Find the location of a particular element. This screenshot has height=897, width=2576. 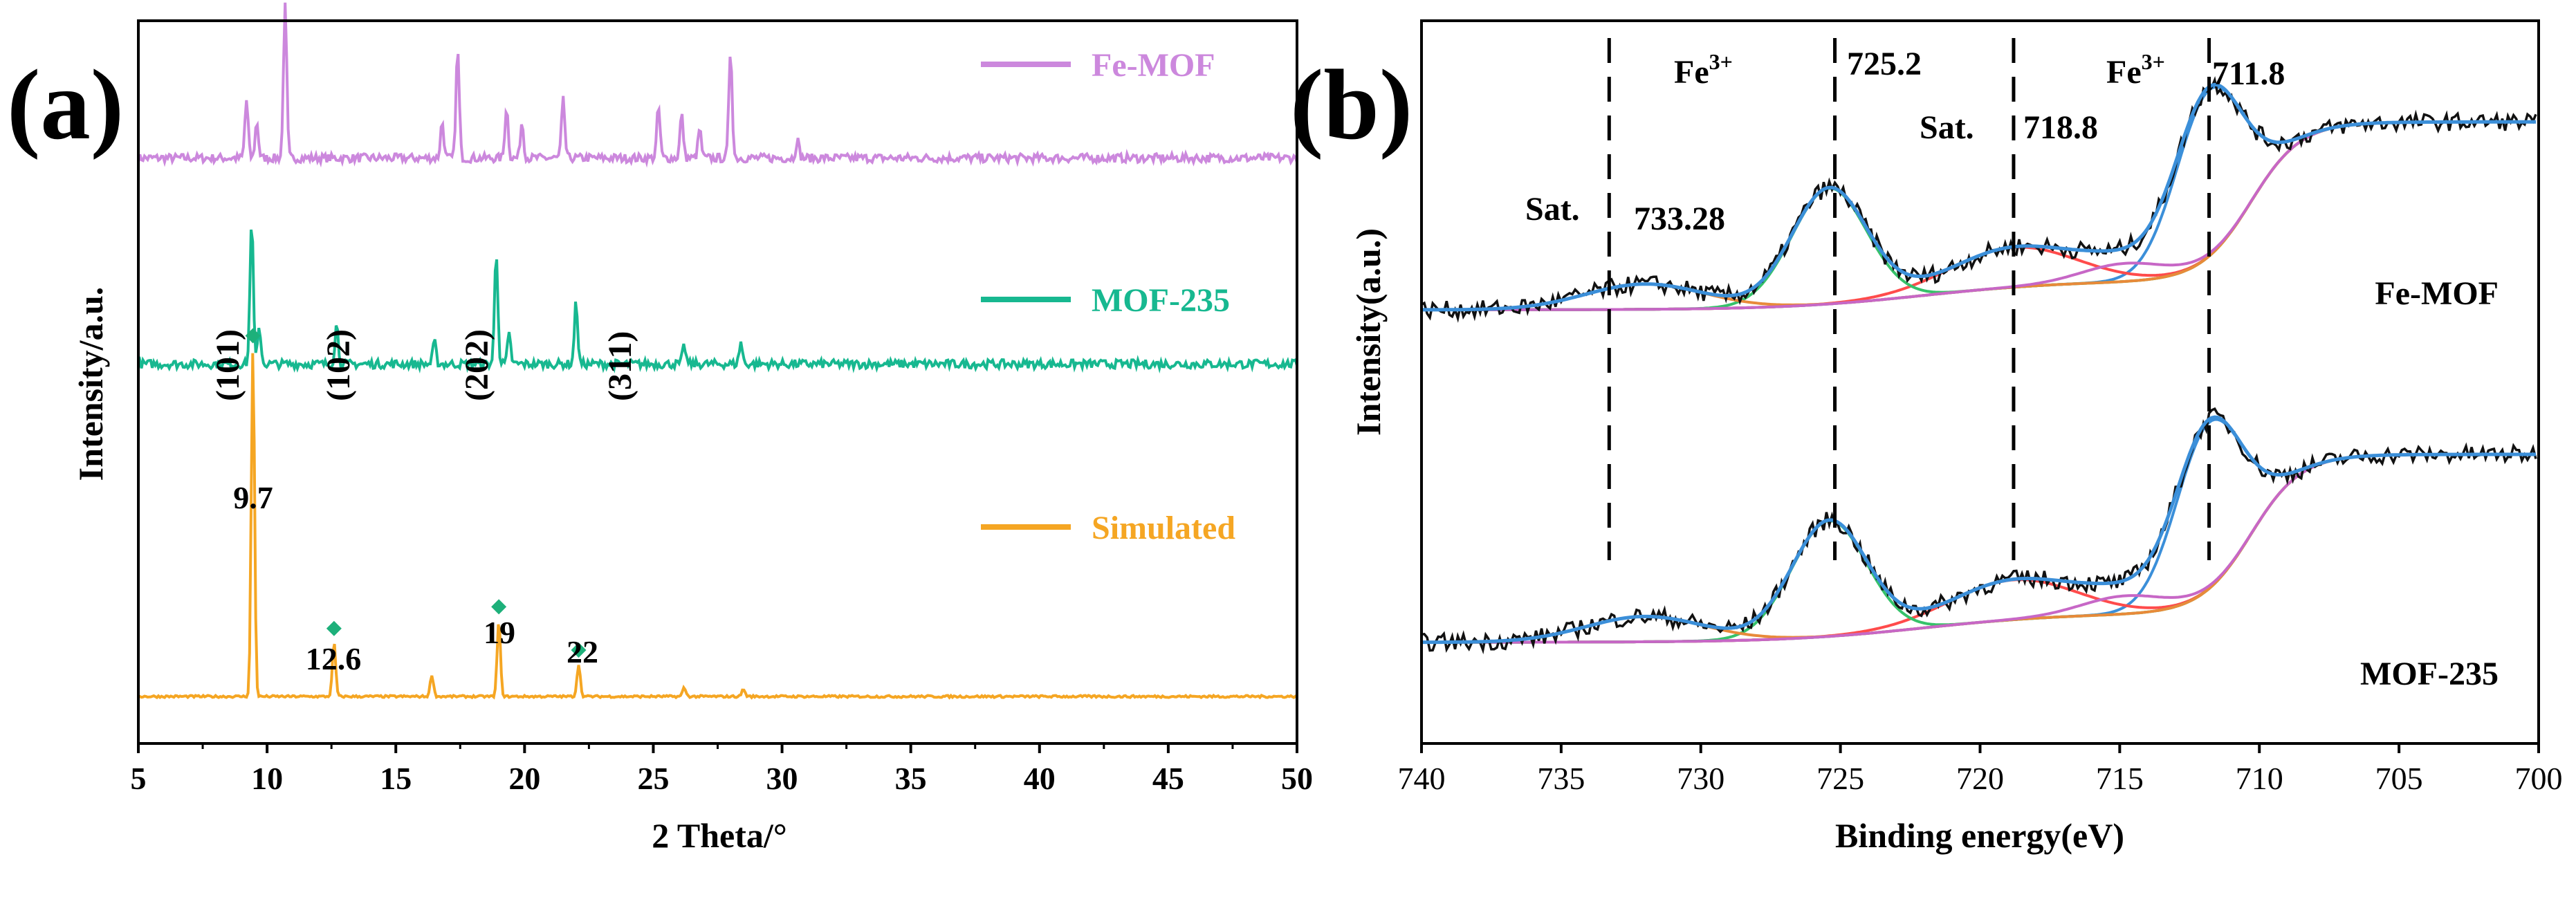

x-tick-label-a-50: 50 is located at coordinates (1297, 778).